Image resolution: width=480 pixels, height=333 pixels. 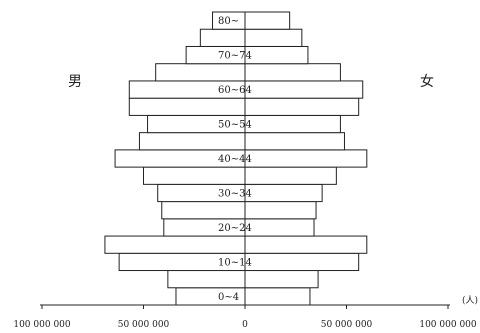 What do you see at coordinates (470, 300) in the screenshot?
I see `unit-label: (人)` at bounding box center [470, 300].